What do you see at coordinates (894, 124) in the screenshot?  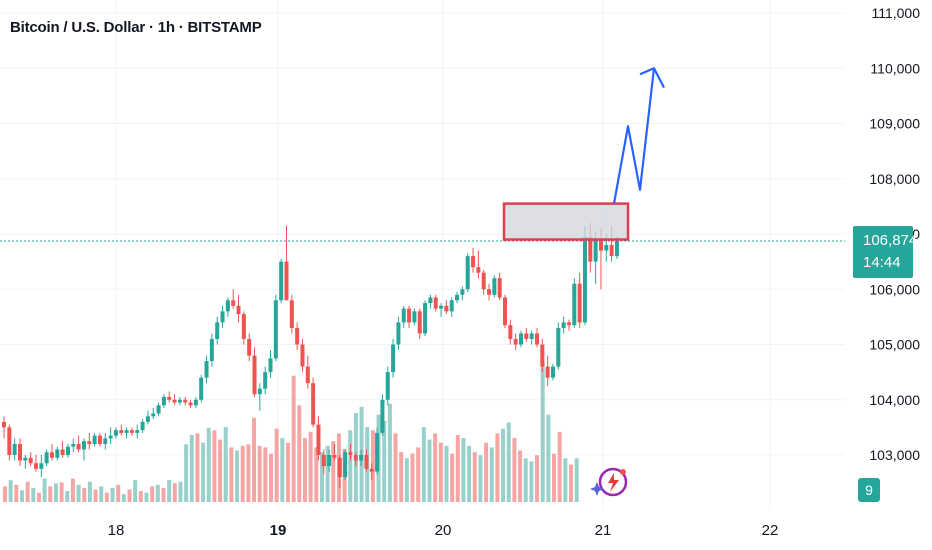 I see `y-tick-label: 109,000` at bounding box center [894, 124].